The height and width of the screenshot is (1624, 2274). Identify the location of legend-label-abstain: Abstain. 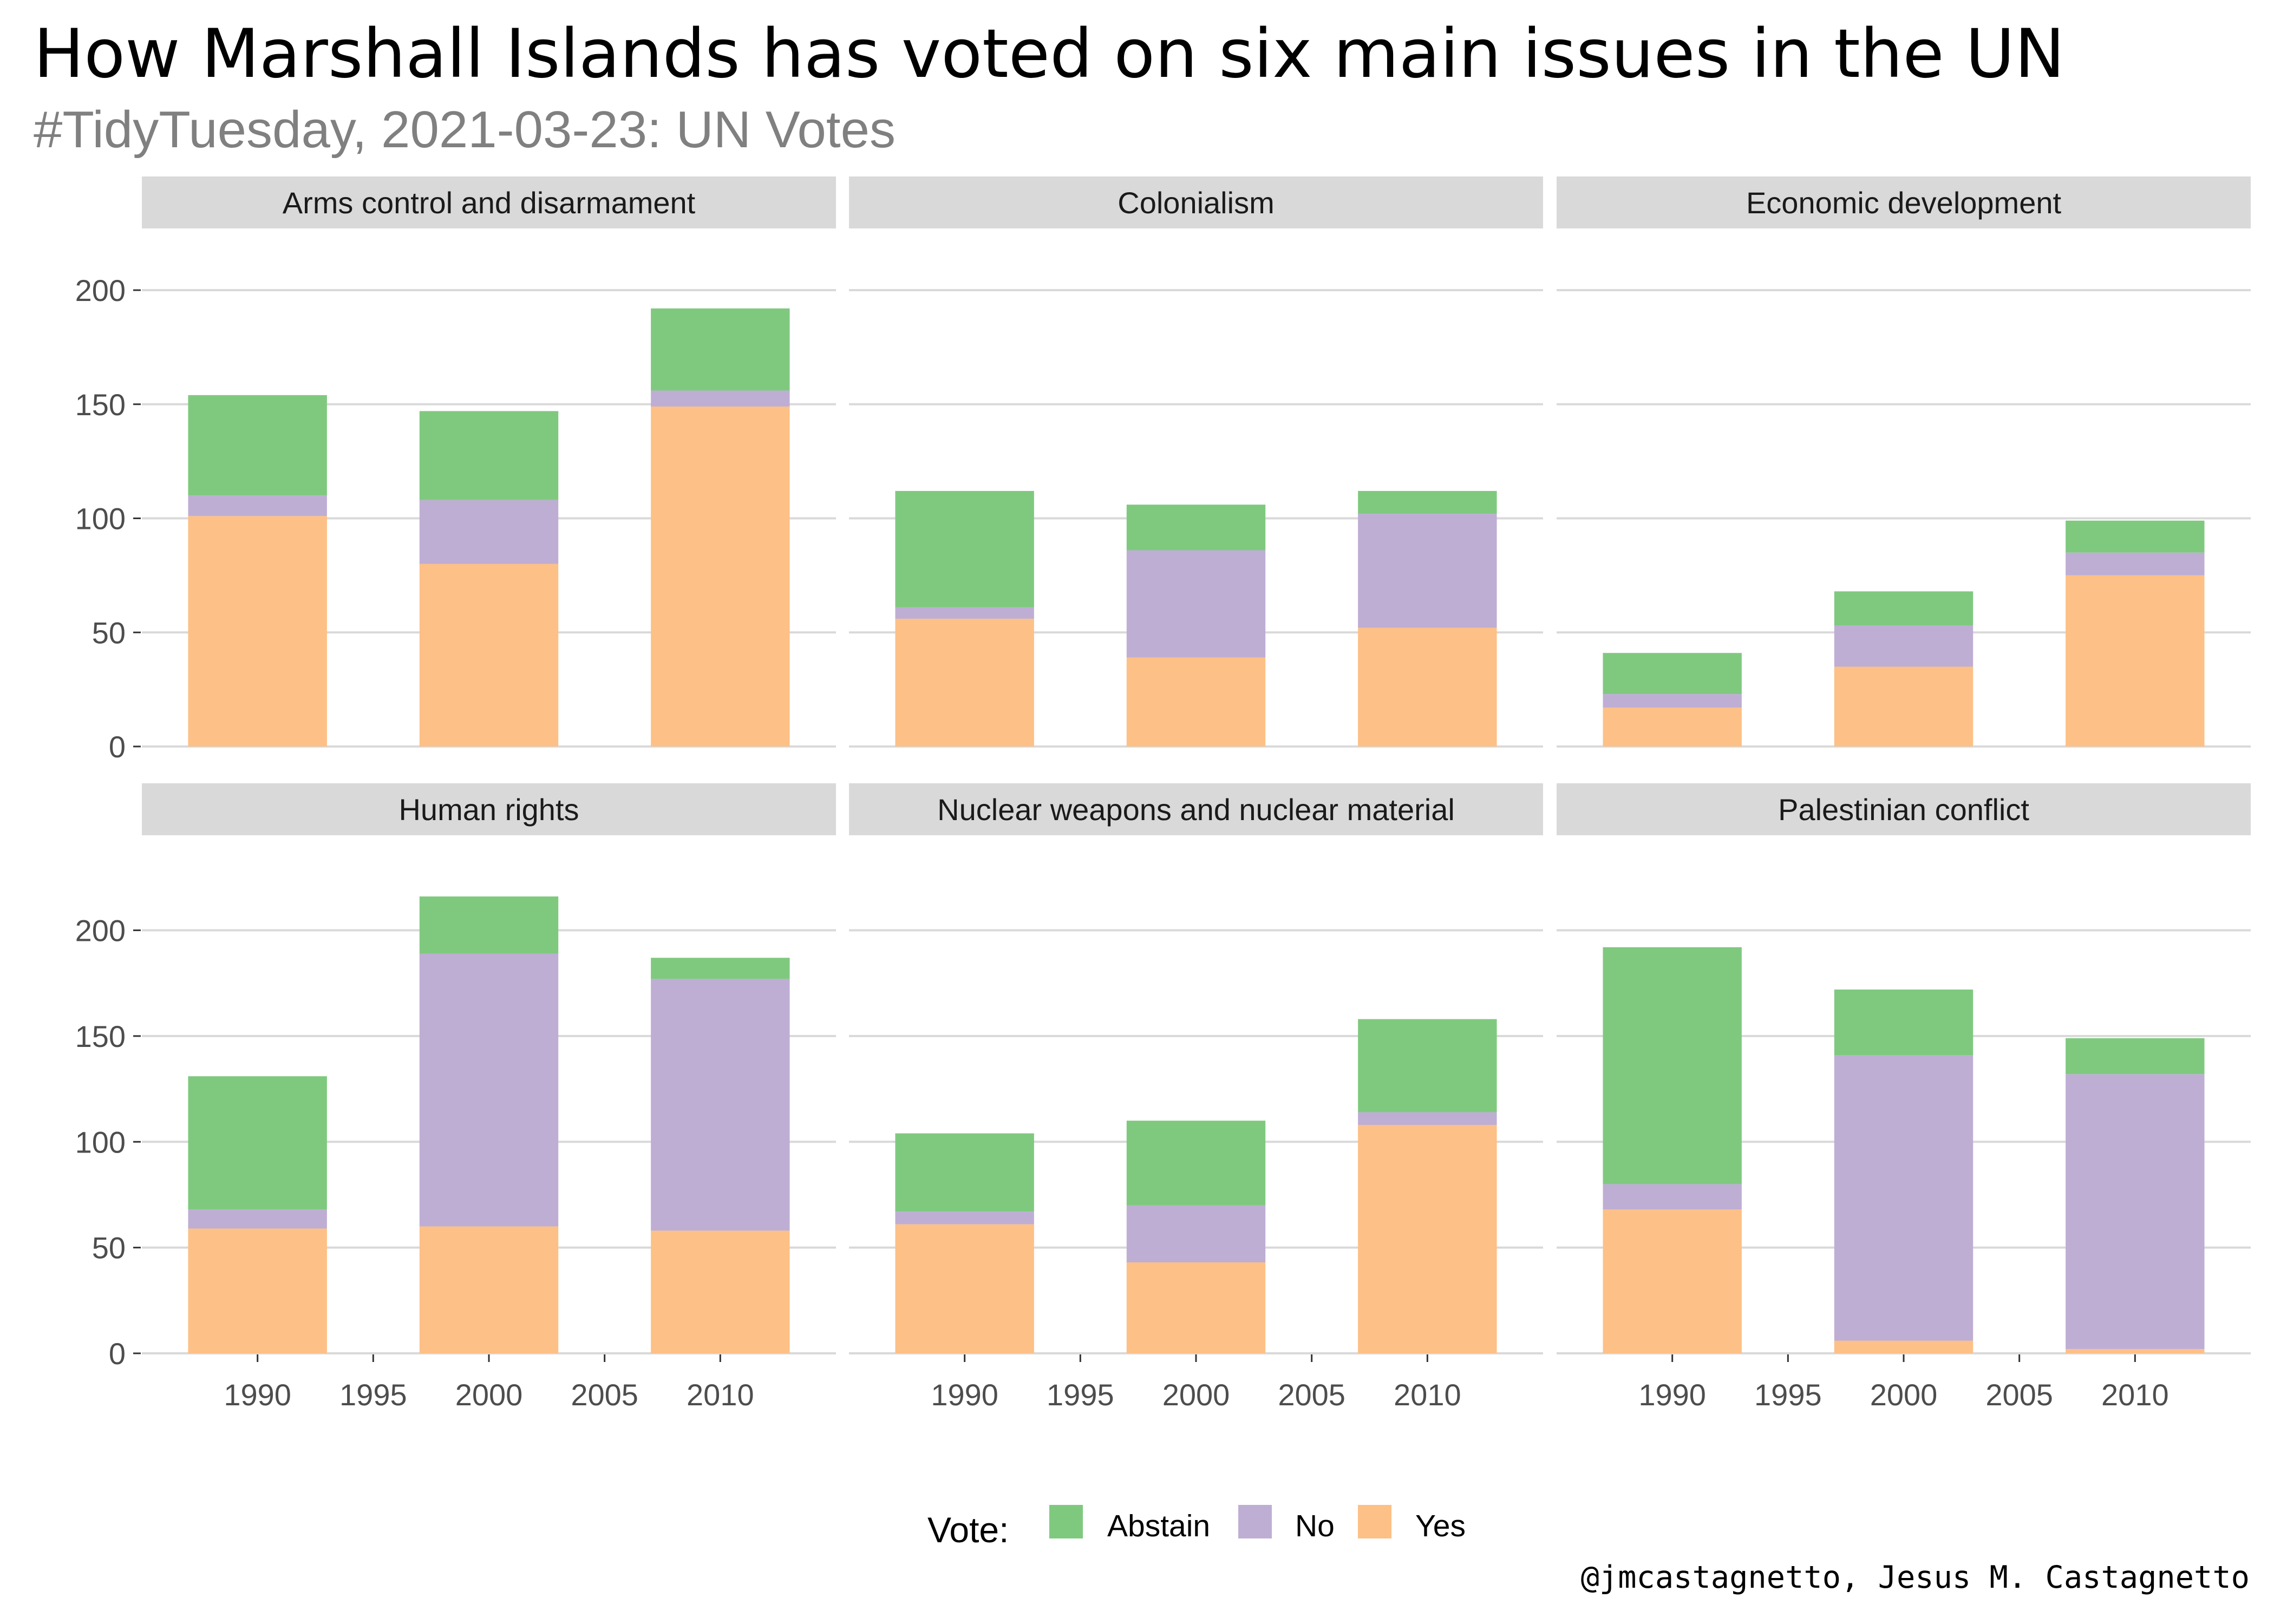
(1159, 1526).